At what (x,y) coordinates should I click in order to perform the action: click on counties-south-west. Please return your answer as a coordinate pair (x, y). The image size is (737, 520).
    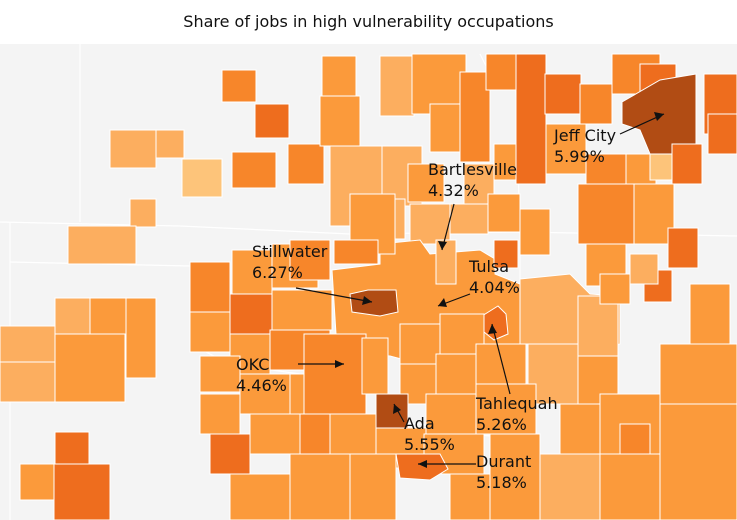
    Looking at the image, I should click on (78, 408).